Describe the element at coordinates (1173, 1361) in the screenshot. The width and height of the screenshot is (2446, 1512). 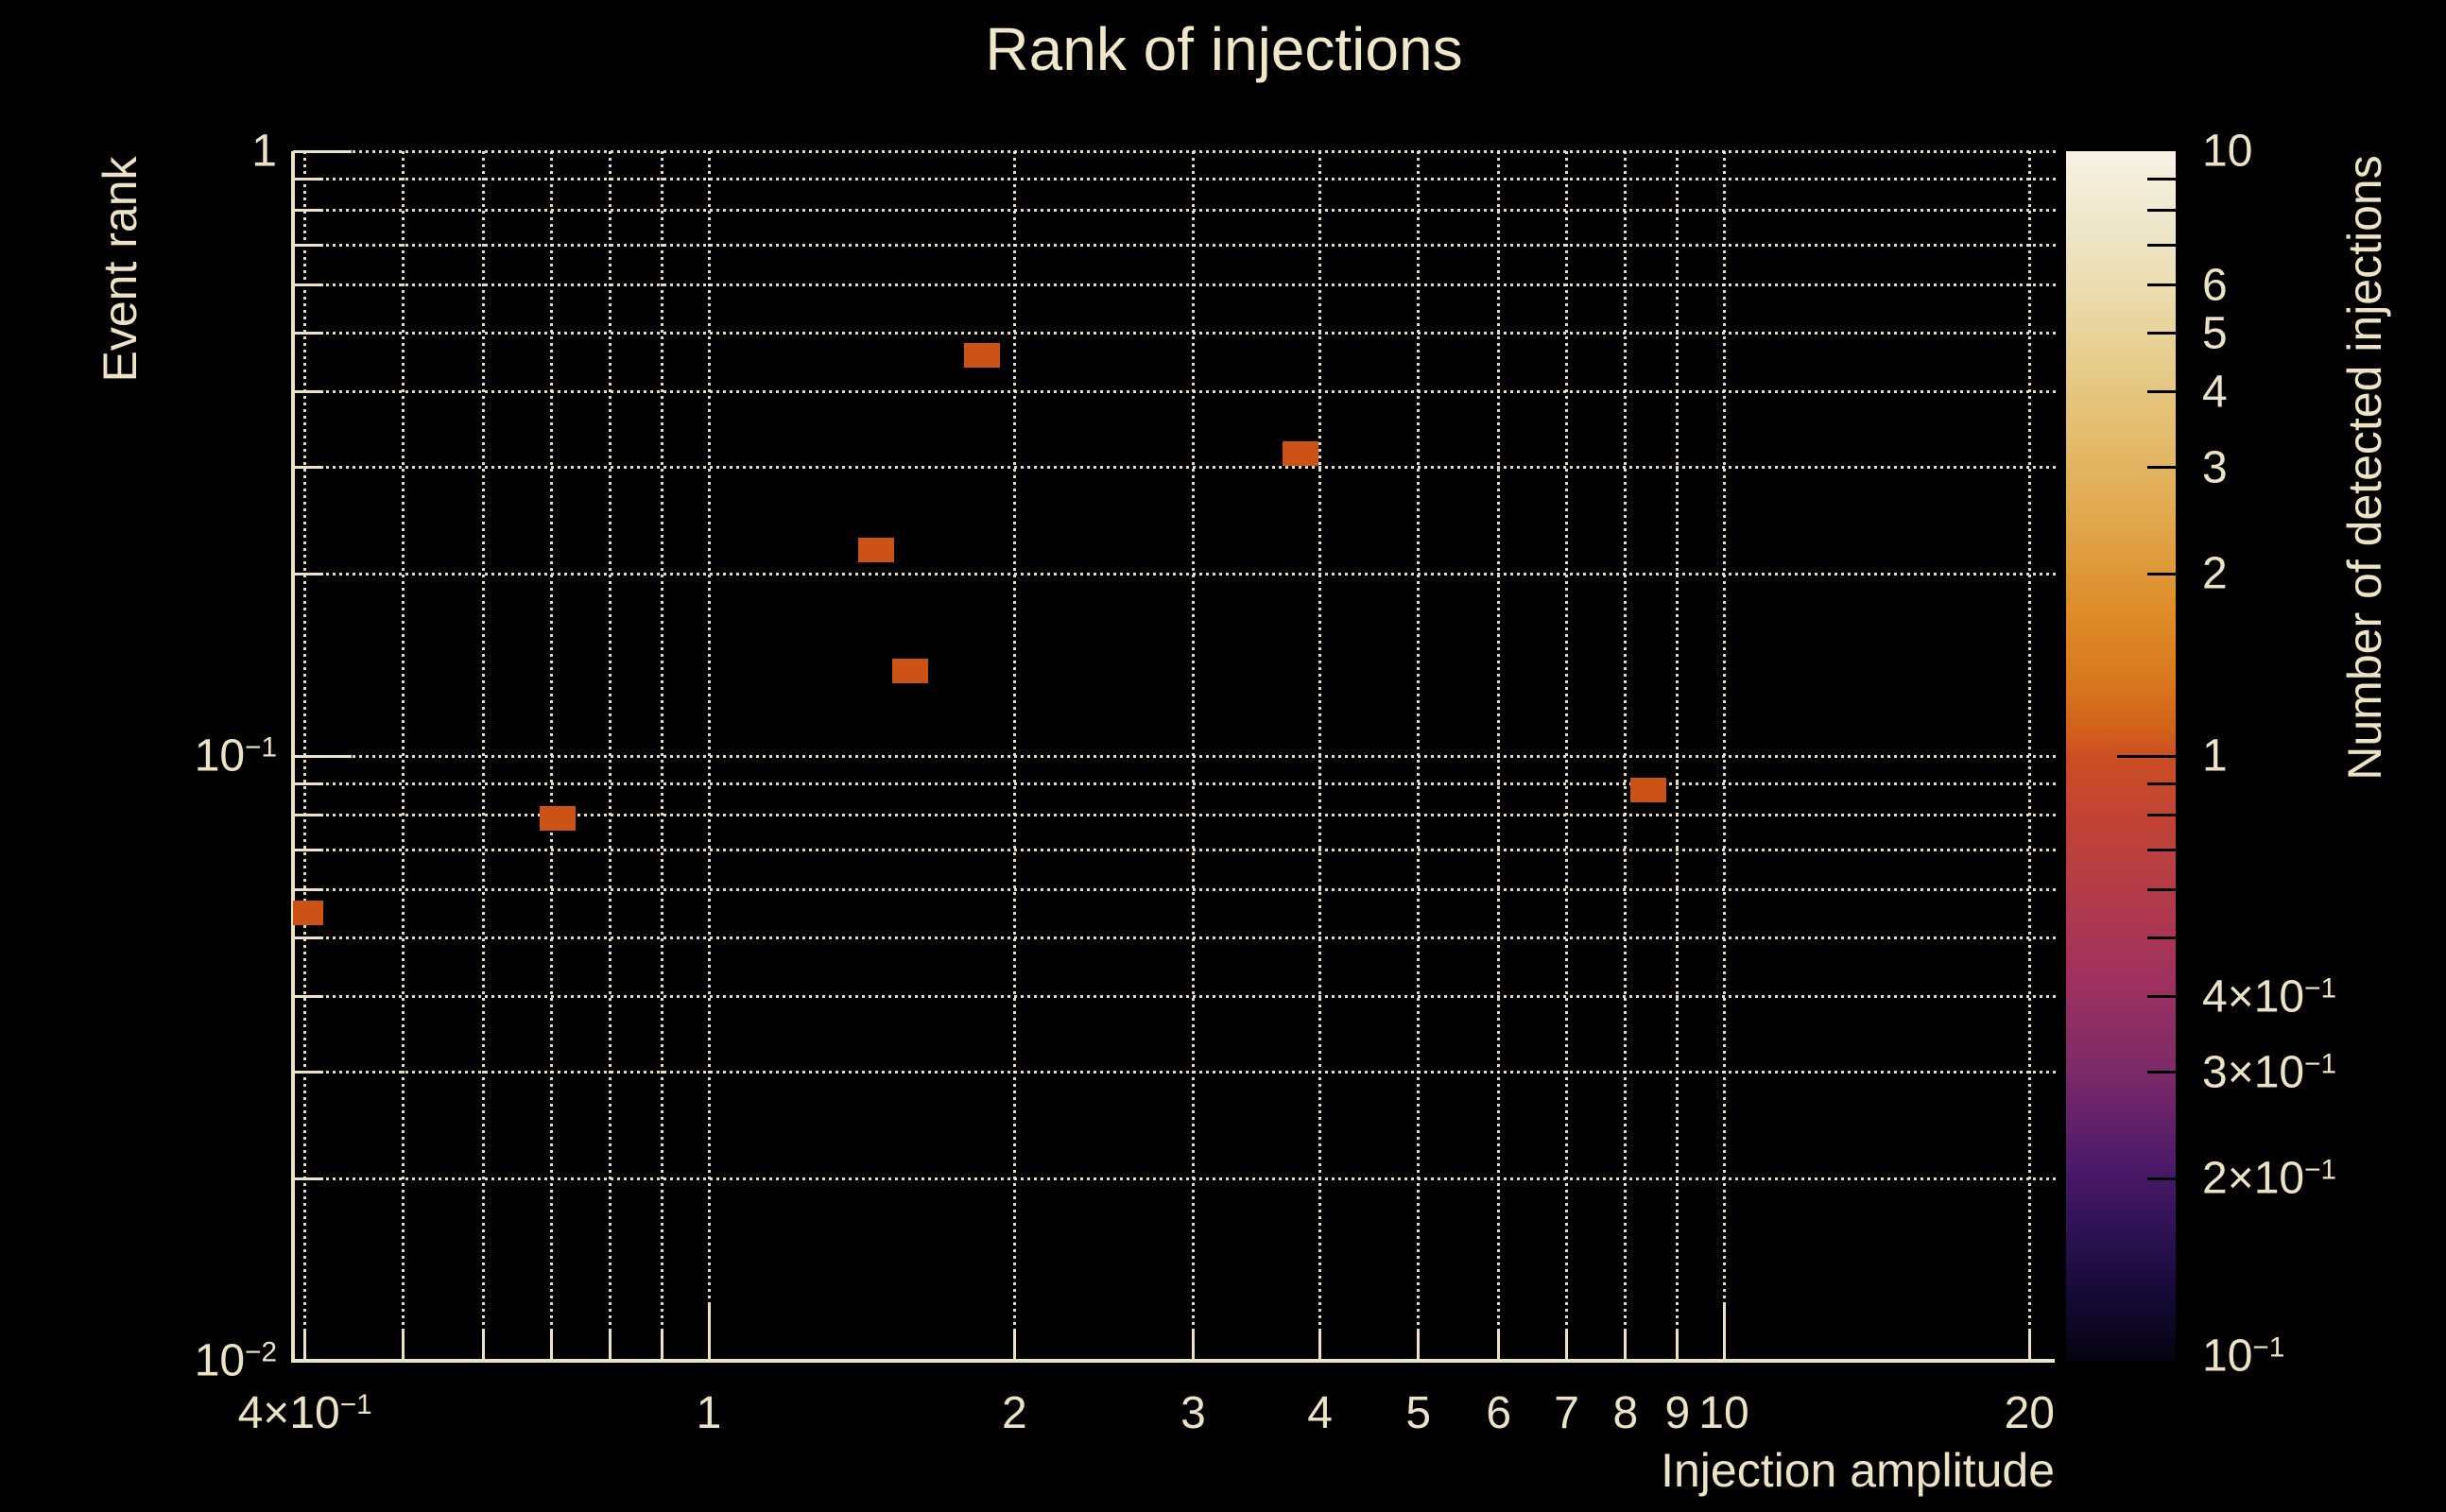
I see `x-axis-line` at that location.